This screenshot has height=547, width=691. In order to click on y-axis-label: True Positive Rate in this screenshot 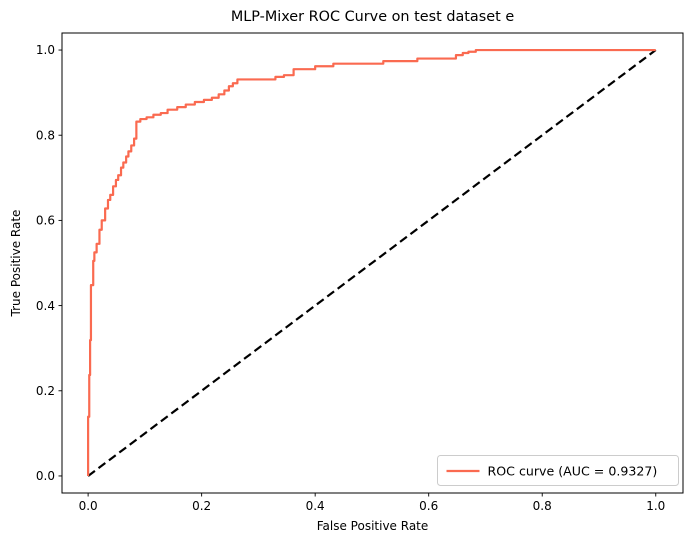, I will do `click(16, 264)`.